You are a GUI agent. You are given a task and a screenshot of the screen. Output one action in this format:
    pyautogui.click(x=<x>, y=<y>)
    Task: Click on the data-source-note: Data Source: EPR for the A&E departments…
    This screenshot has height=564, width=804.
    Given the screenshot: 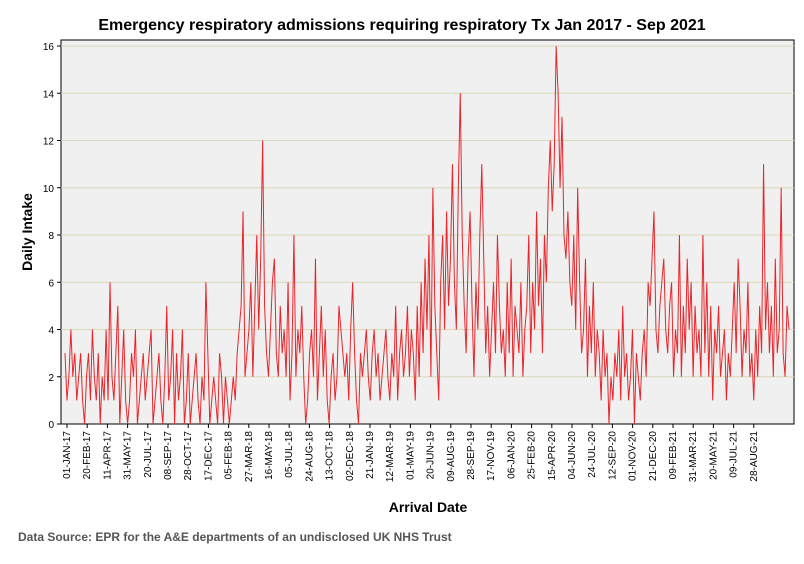 What is the action you would take?
    pyautogui.click(x=235, y=537)
    